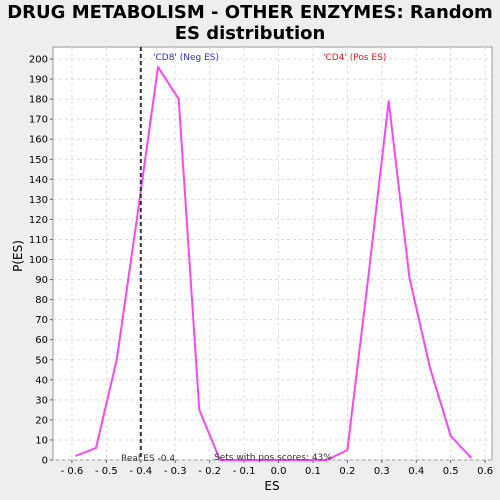  I want to click on y-tick-label: 20, so click(41, 420).